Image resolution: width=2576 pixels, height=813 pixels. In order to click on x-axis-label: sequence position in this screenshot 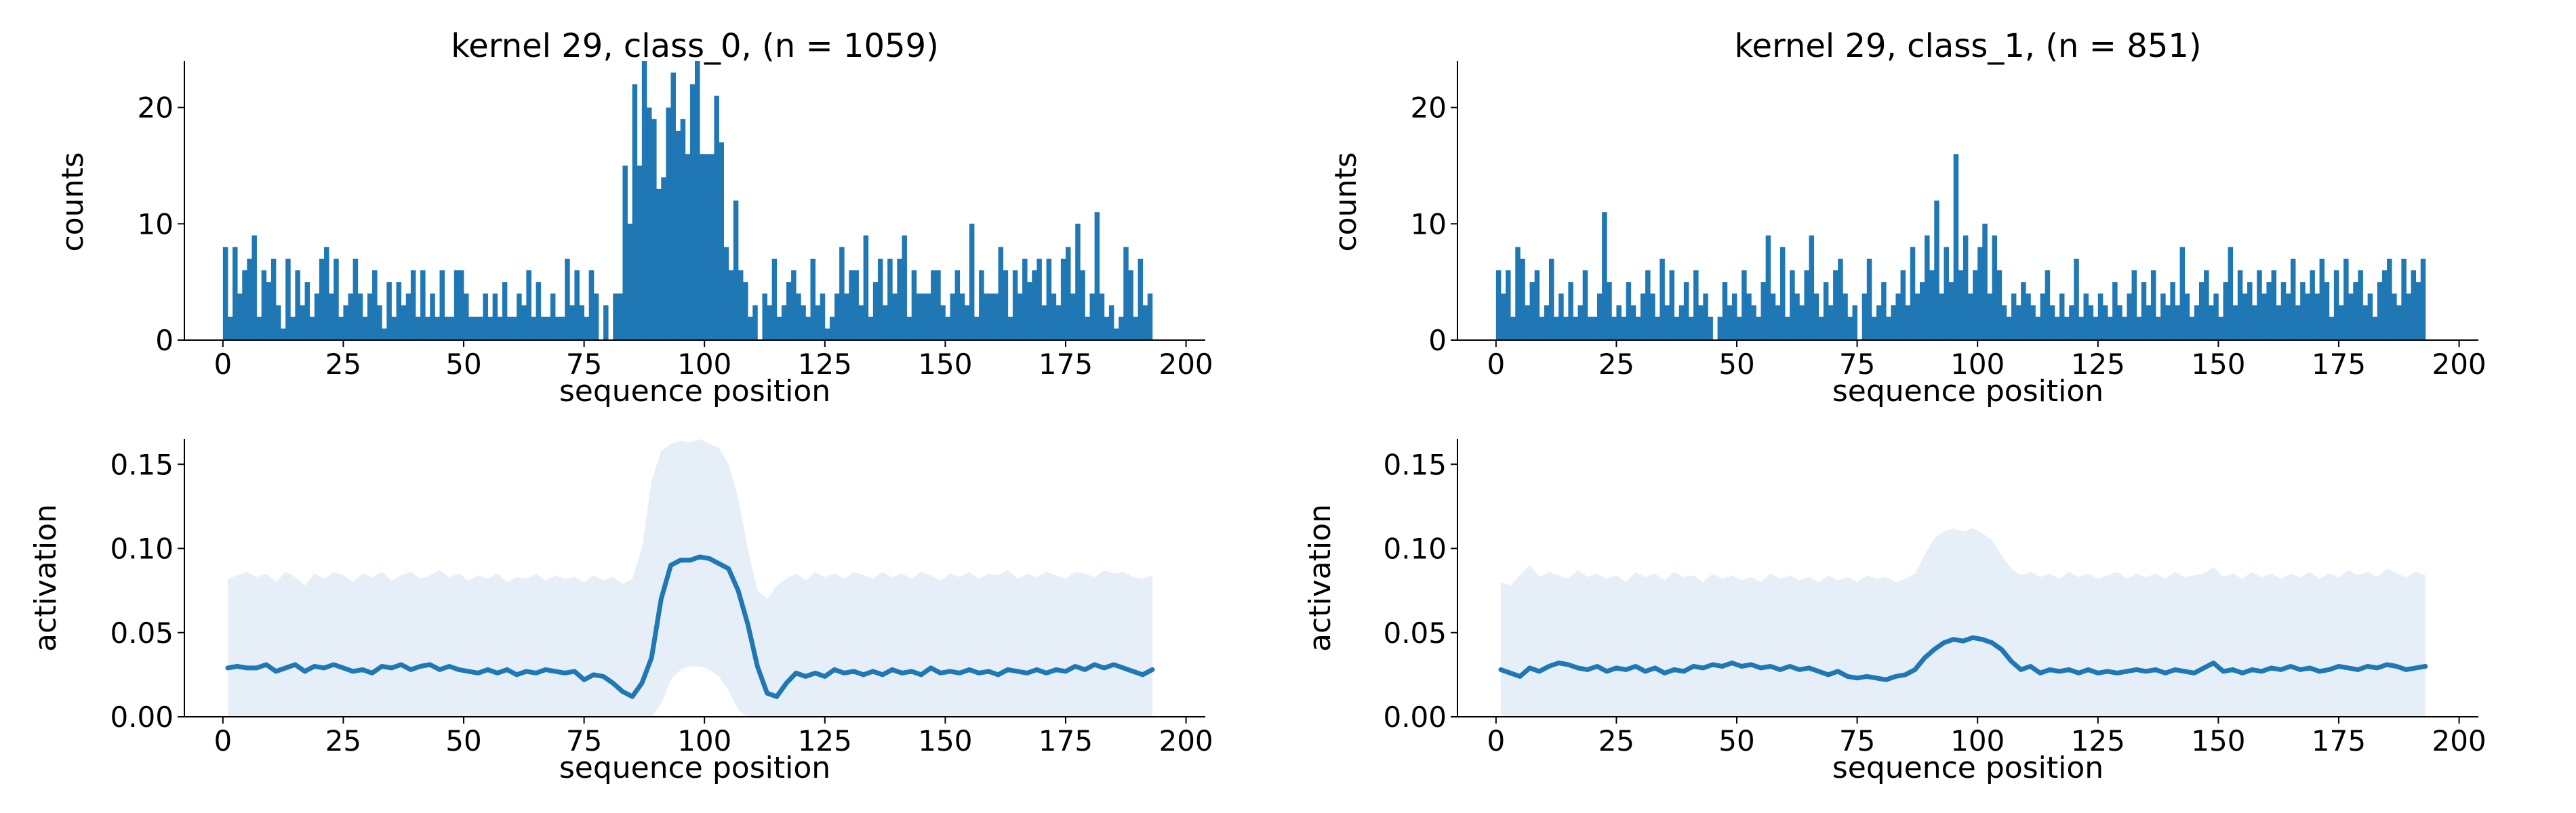, I will do `click(1968, 391)`.